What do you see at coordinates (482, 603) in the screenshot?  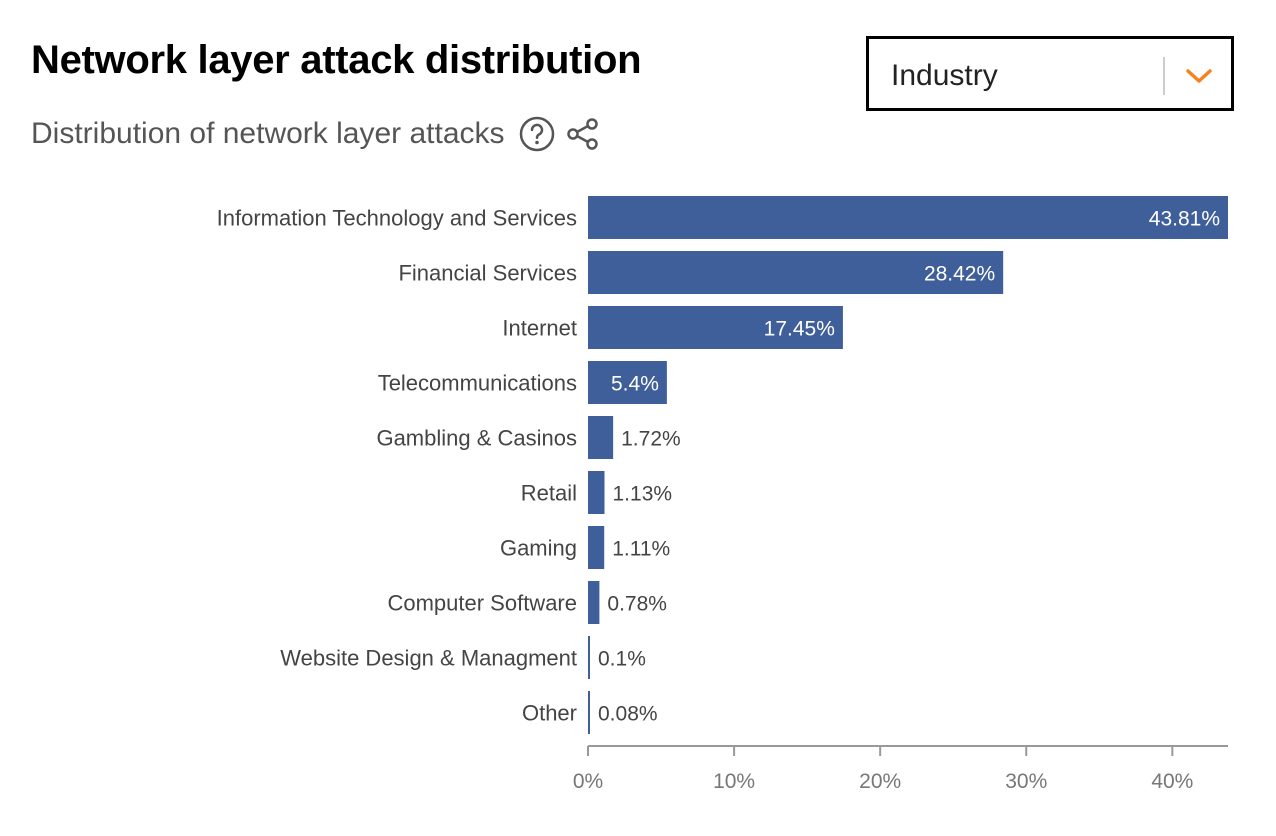 I see `category-label: Computer Software` at bounding box center [482, 603].